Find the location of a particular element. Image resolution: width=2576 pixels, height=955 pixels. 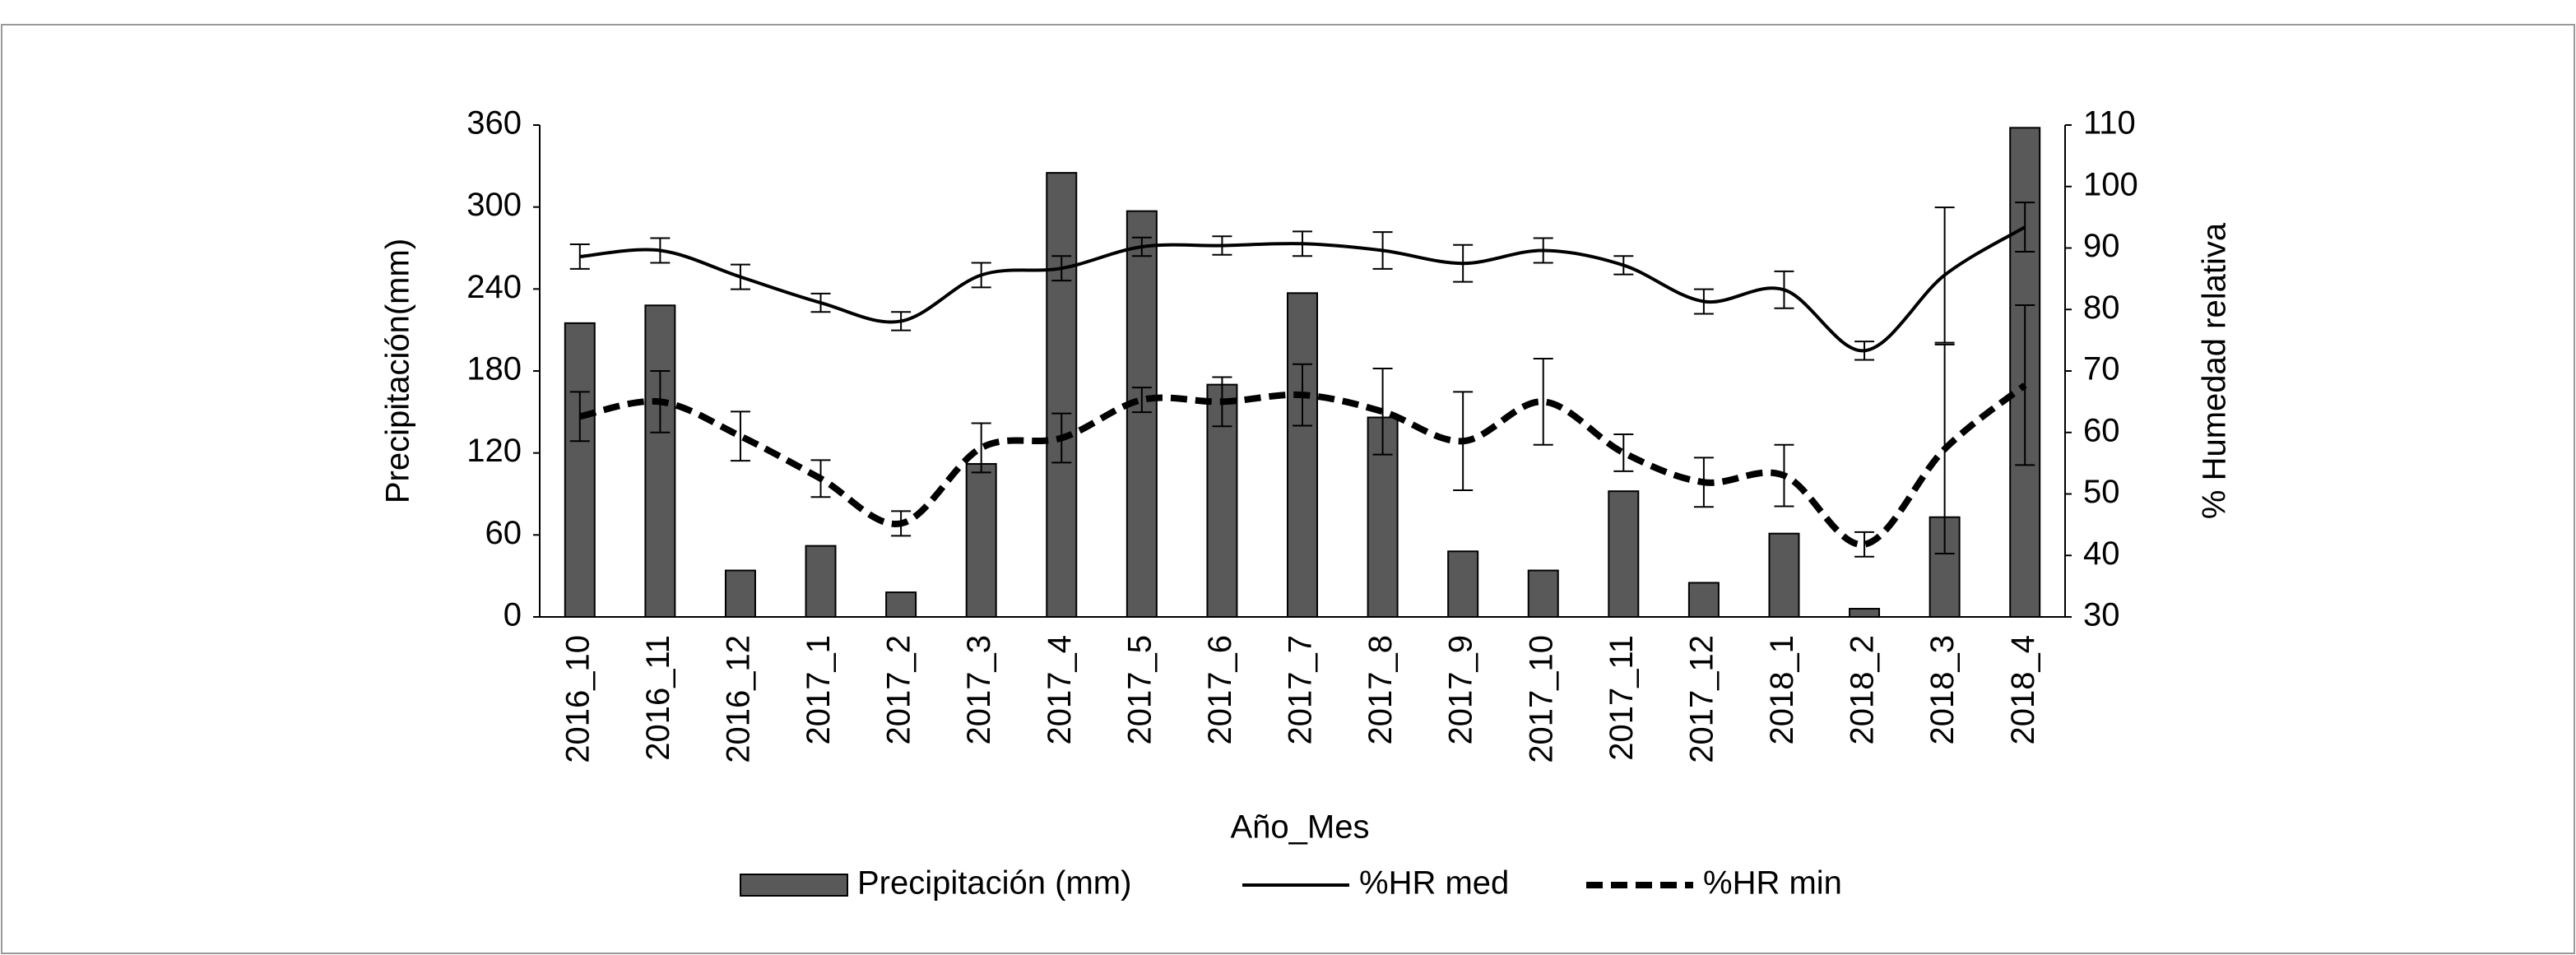

x-tick-label: 2017_12 is located at coordinates (1702, 699).